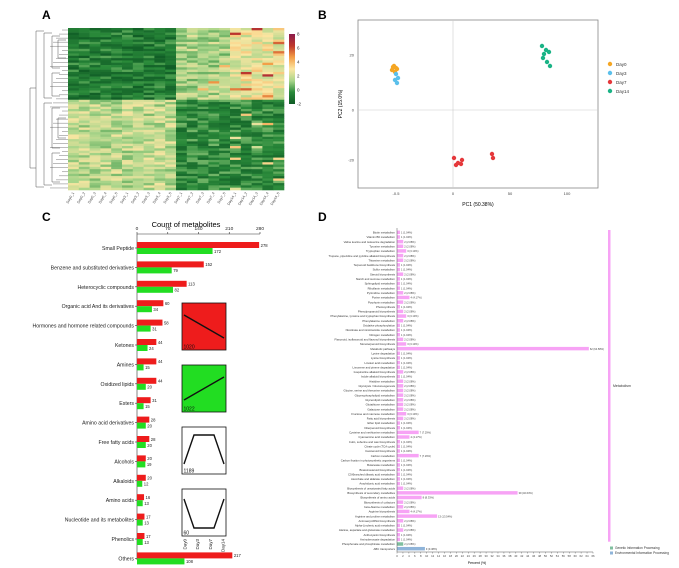  What do you see at coordinates (397, 83) in the screenshot?
I see `pca-point-day3` at bounding box center [397, 83].